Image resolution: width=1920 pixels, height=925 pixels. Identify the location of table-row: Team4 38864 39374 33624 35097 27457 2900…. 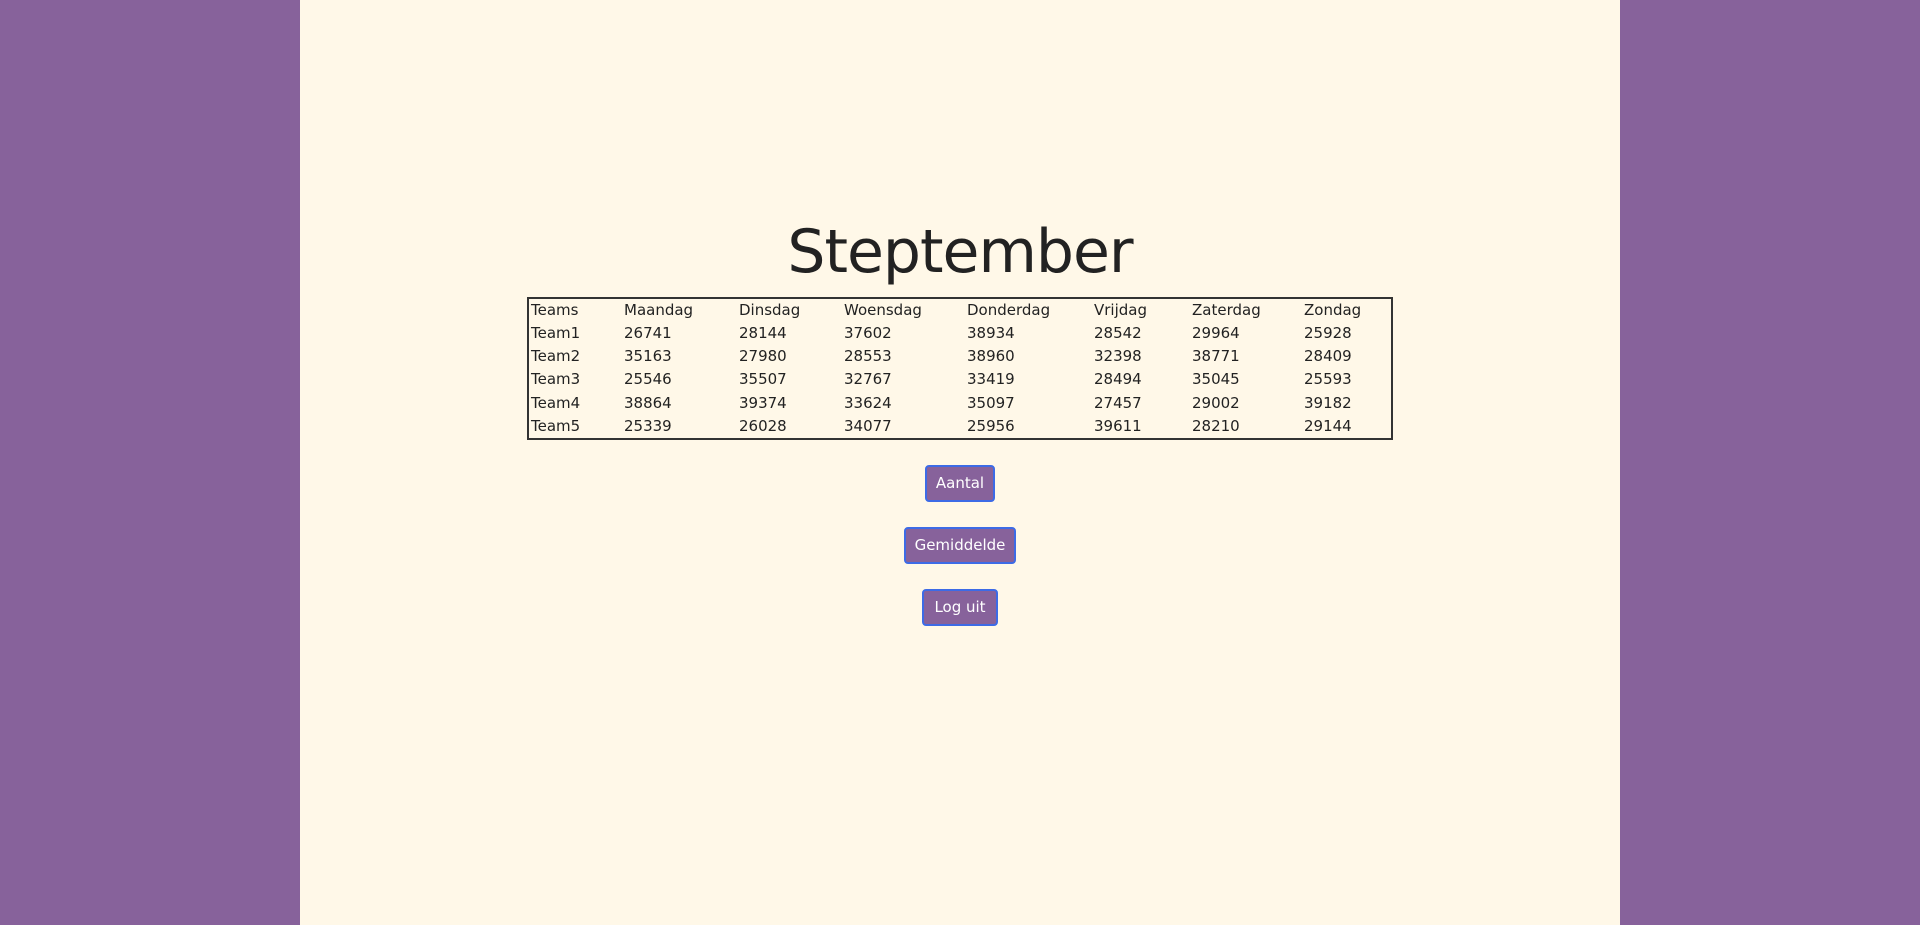
(960, 403).